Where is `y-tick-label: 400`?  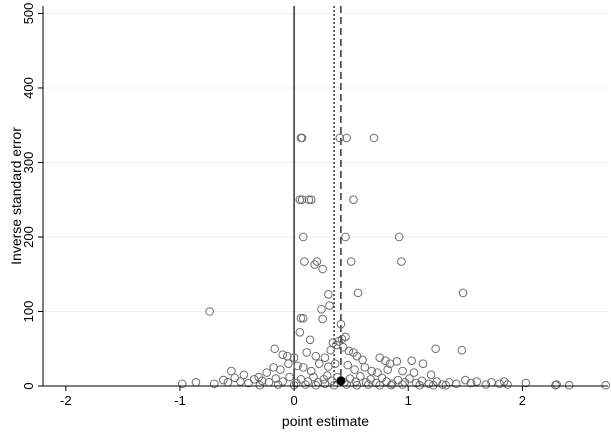
y-tick-label: 400 is located at coordinates (28, 88).